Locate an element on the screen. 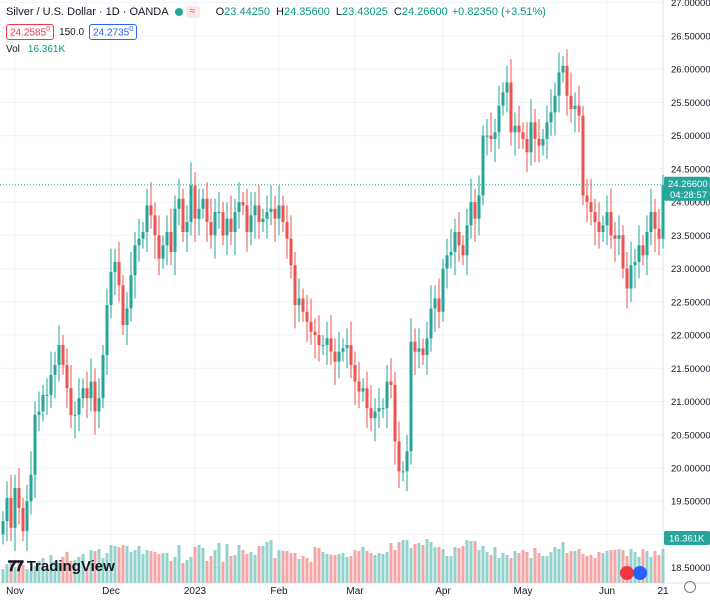 The image size is (710, 600). volume-legend: Vol 16.361K is located at coordinates (35, 49).